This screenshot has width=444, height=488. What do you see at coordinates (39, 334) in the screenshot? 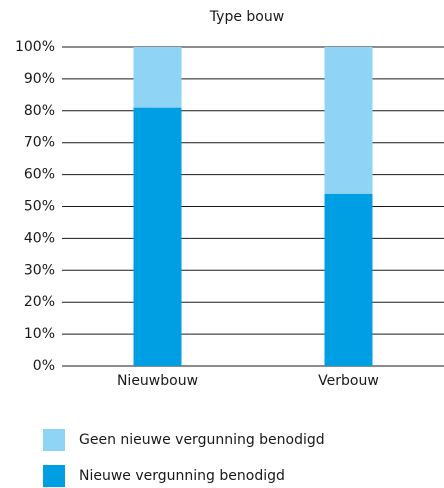
I see `y-tick-label: 10%` at bounding box center [39, 334].